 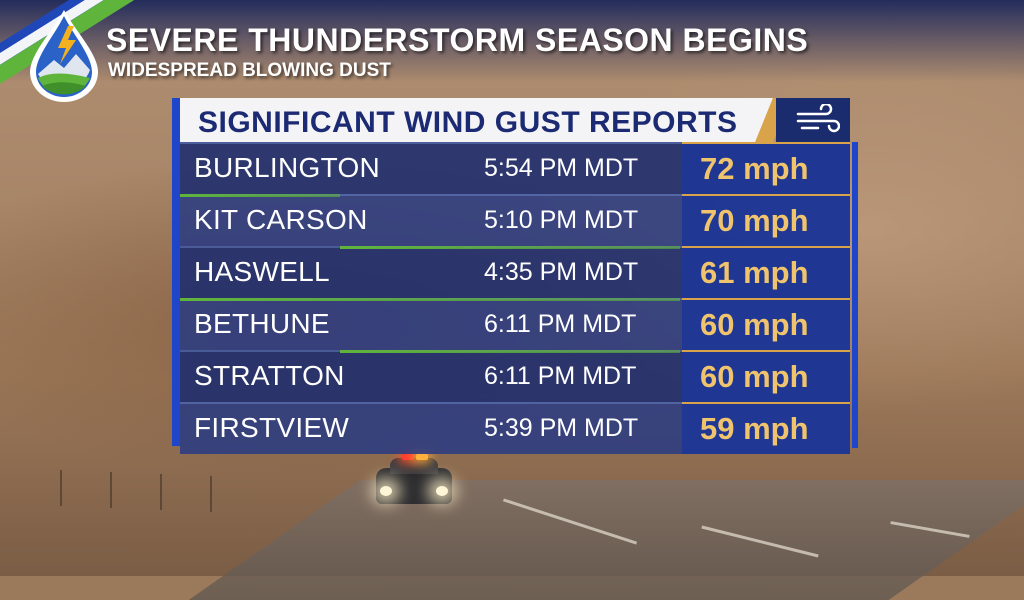 I want to click on row-speed: 59 mph, so click(x=754, y=428).